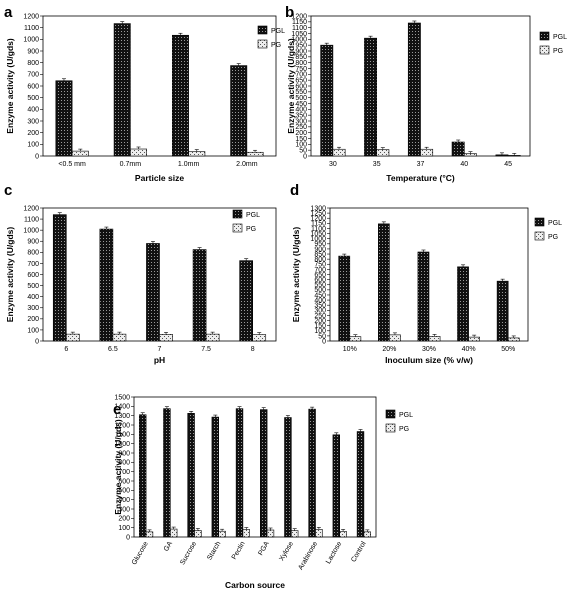  I want to click on y-tick-label: 750, so click(320, 265).